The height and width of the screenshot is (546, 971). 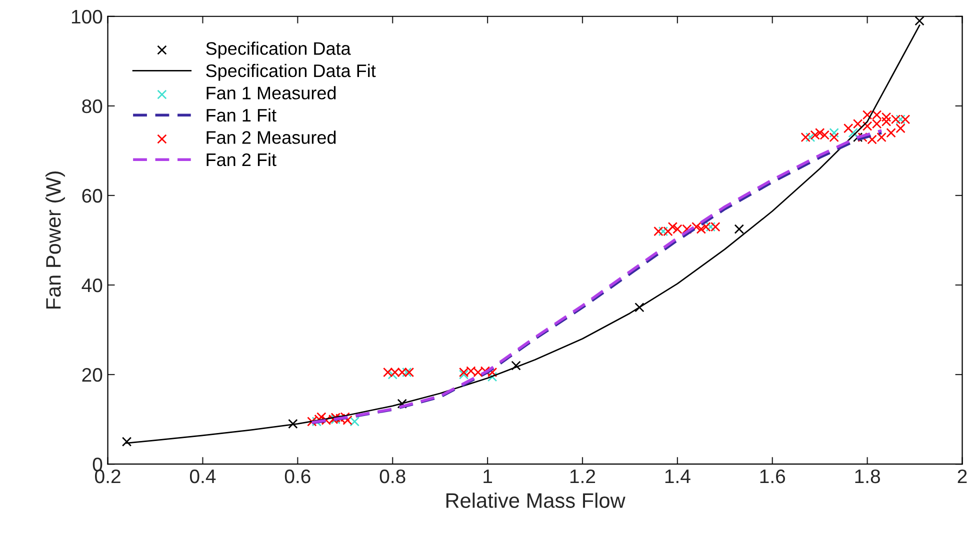 I want to click on legend-label: Fan 1 Measured, so click(x=271, y=93).